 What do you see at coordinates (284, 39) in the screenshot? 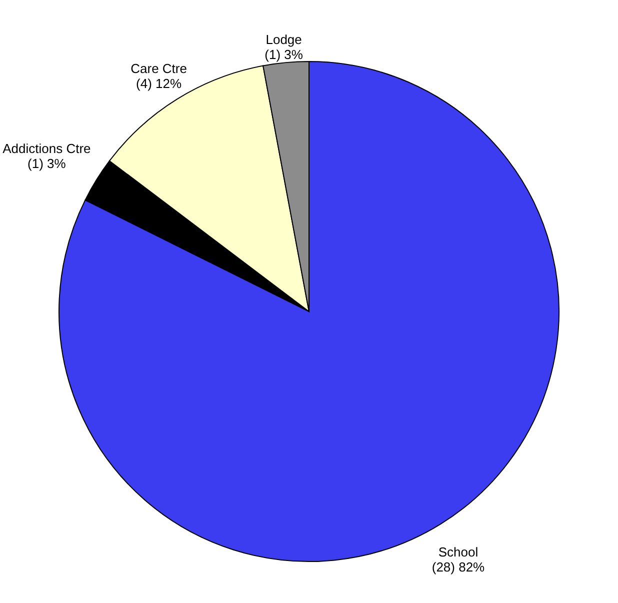
I see `slice-label: Lodge` at bounding box center [284, 39].